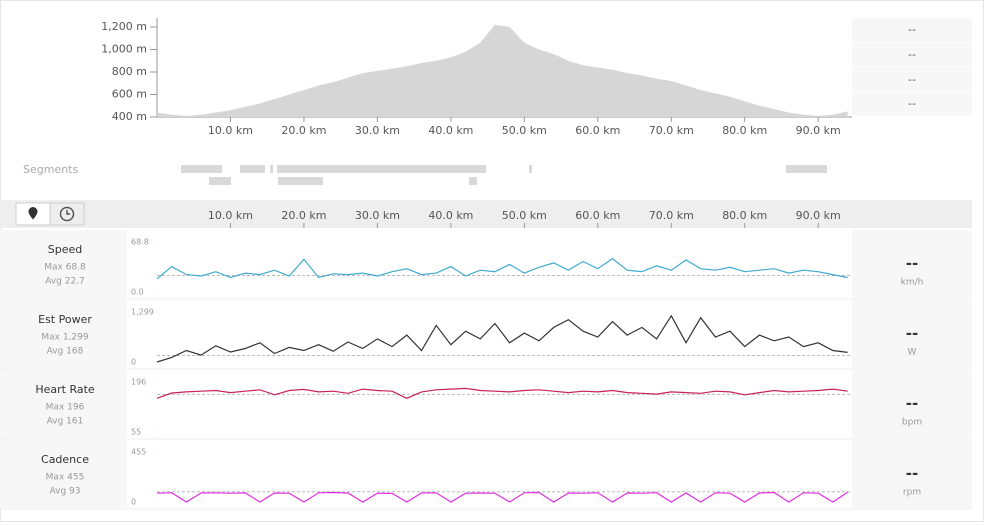 The height and width of the screenshot is (526, 984). I want to click on stream-stat: Avg 93, so click(65, 492).